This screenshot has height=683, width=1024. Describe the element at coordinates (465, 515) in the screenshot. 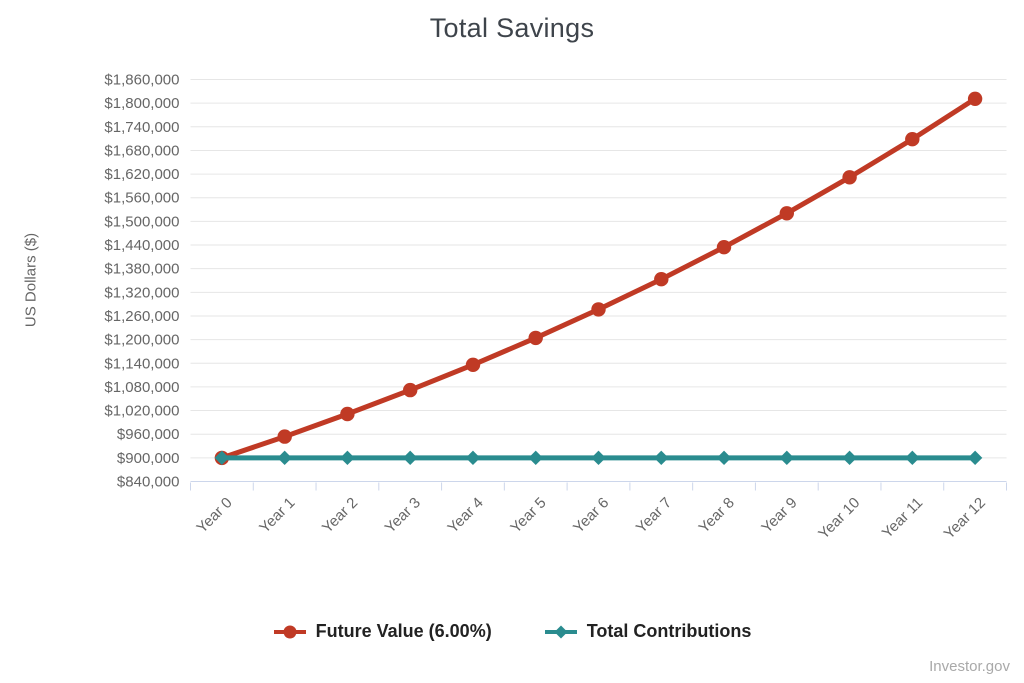

I see `x-tick-label: Year 4` at that location.